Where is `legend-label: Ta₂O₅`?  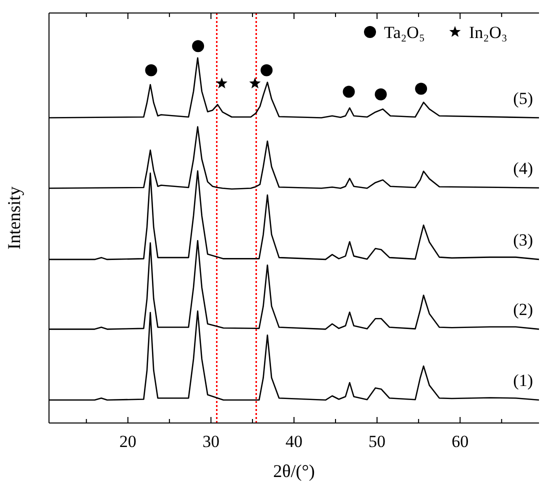
legend-label: Ta₂O₅ is located at coordinates (404, 32).